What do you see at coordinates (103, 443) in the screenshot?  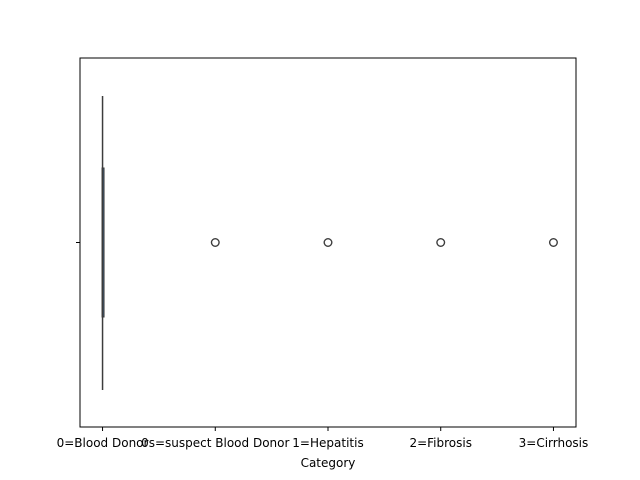 I see `x-tick-label: 0=Blood Donor` at bounding box center [103, 443].